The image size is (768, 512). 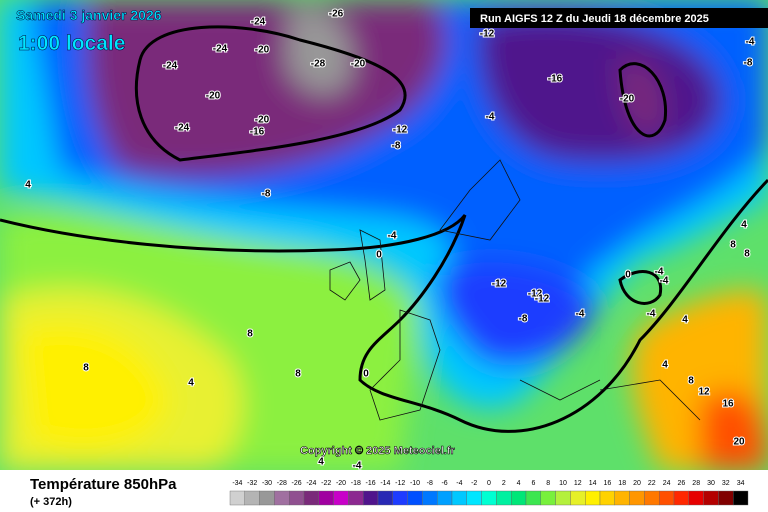 I want to click on scale-label: 32, so click(x=726, y=483).